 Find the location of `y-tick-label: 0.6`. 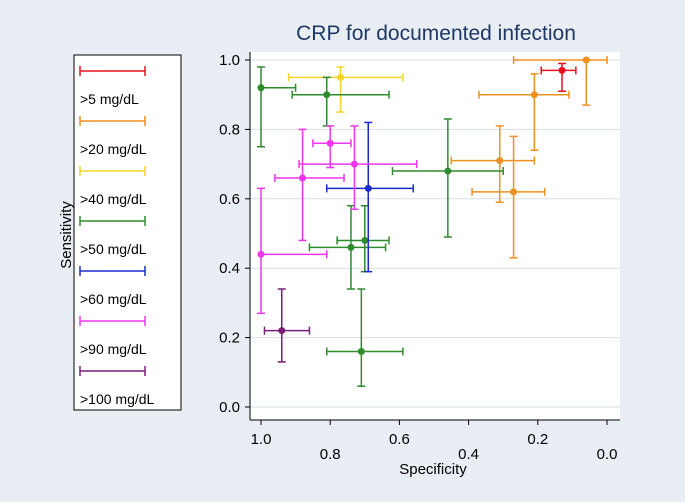

y-tick-label: 0.6 is located at coordinates (229, 199).